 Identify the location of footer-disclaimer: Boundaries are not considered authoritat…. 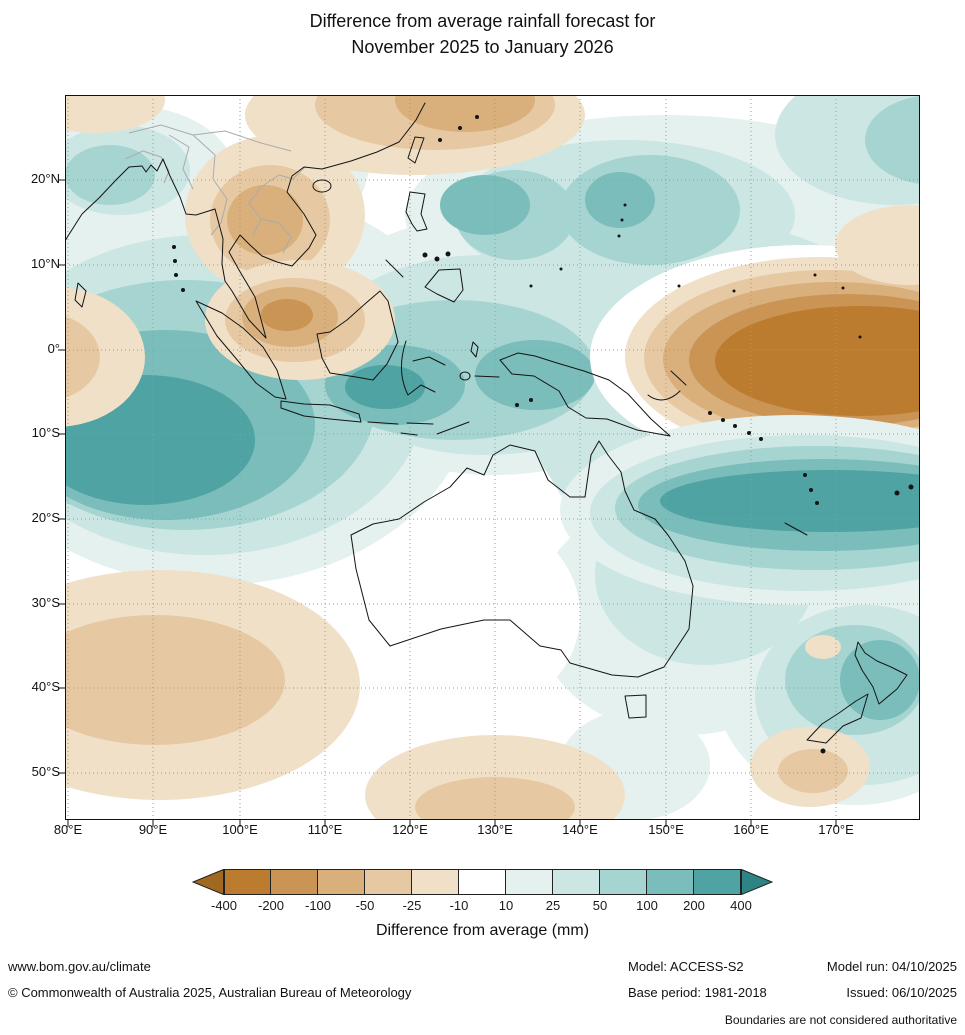
(840, 1020).